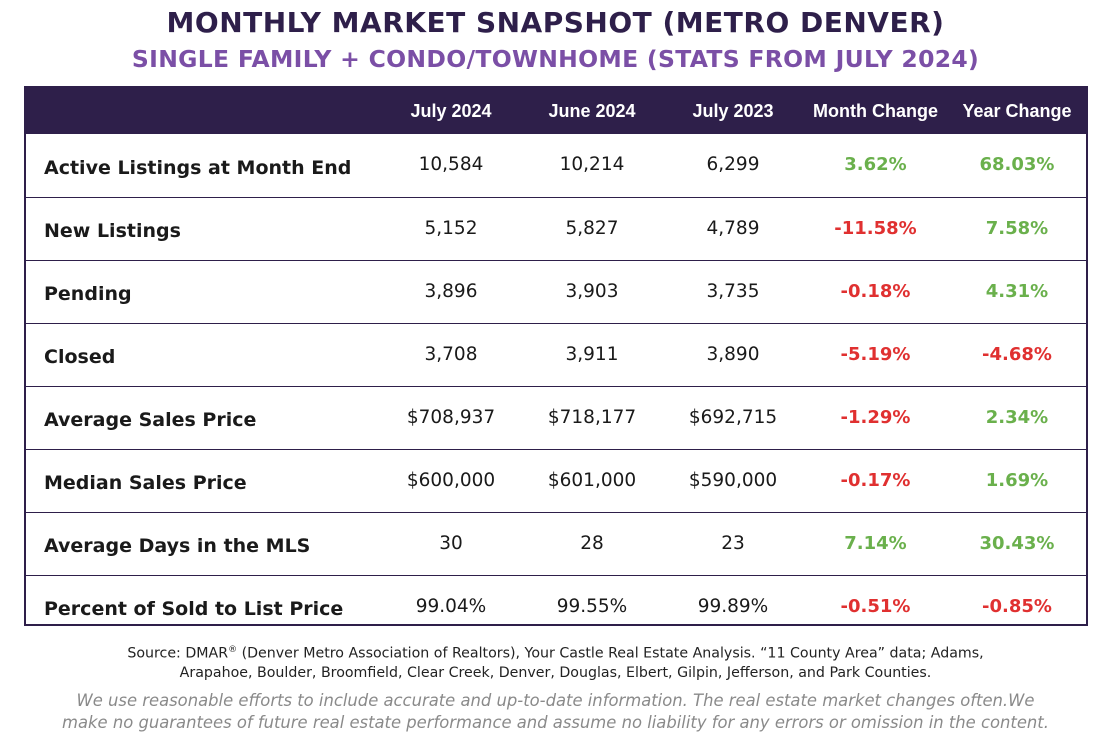 The width and height of the screenshot is (1111, 747). Describe the element at coordinates (592, 543) in the screenshot. I see `value-june-2024: 28` at that location.